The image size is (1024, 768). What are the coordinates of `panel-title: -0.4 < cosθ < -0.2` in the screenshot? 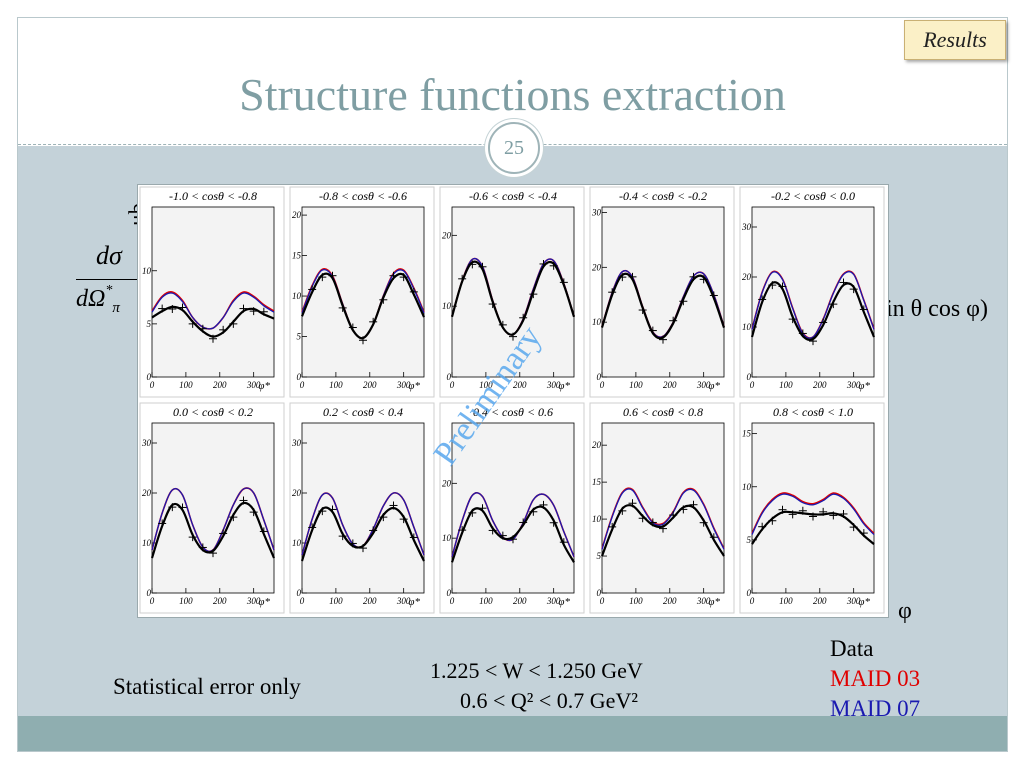 It's located at (663, 196).